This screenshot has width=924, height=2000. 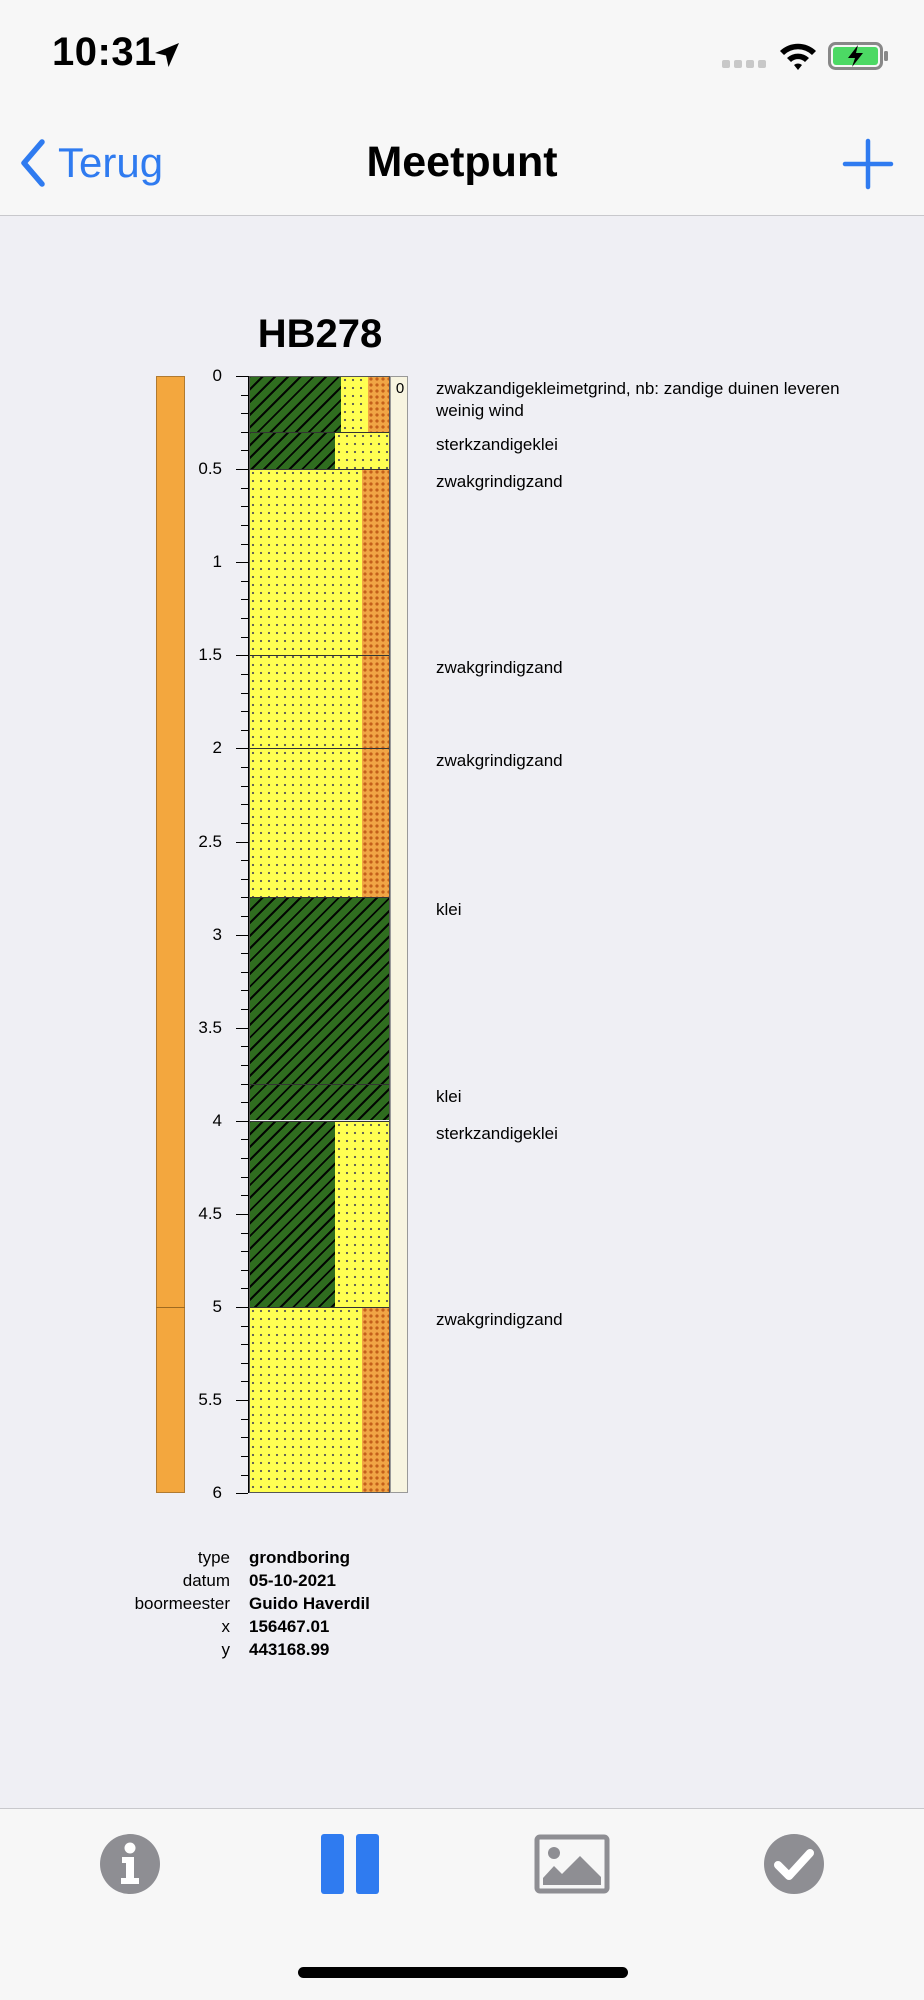 I want to click on home-indicator, so click(x=463, y=1972).